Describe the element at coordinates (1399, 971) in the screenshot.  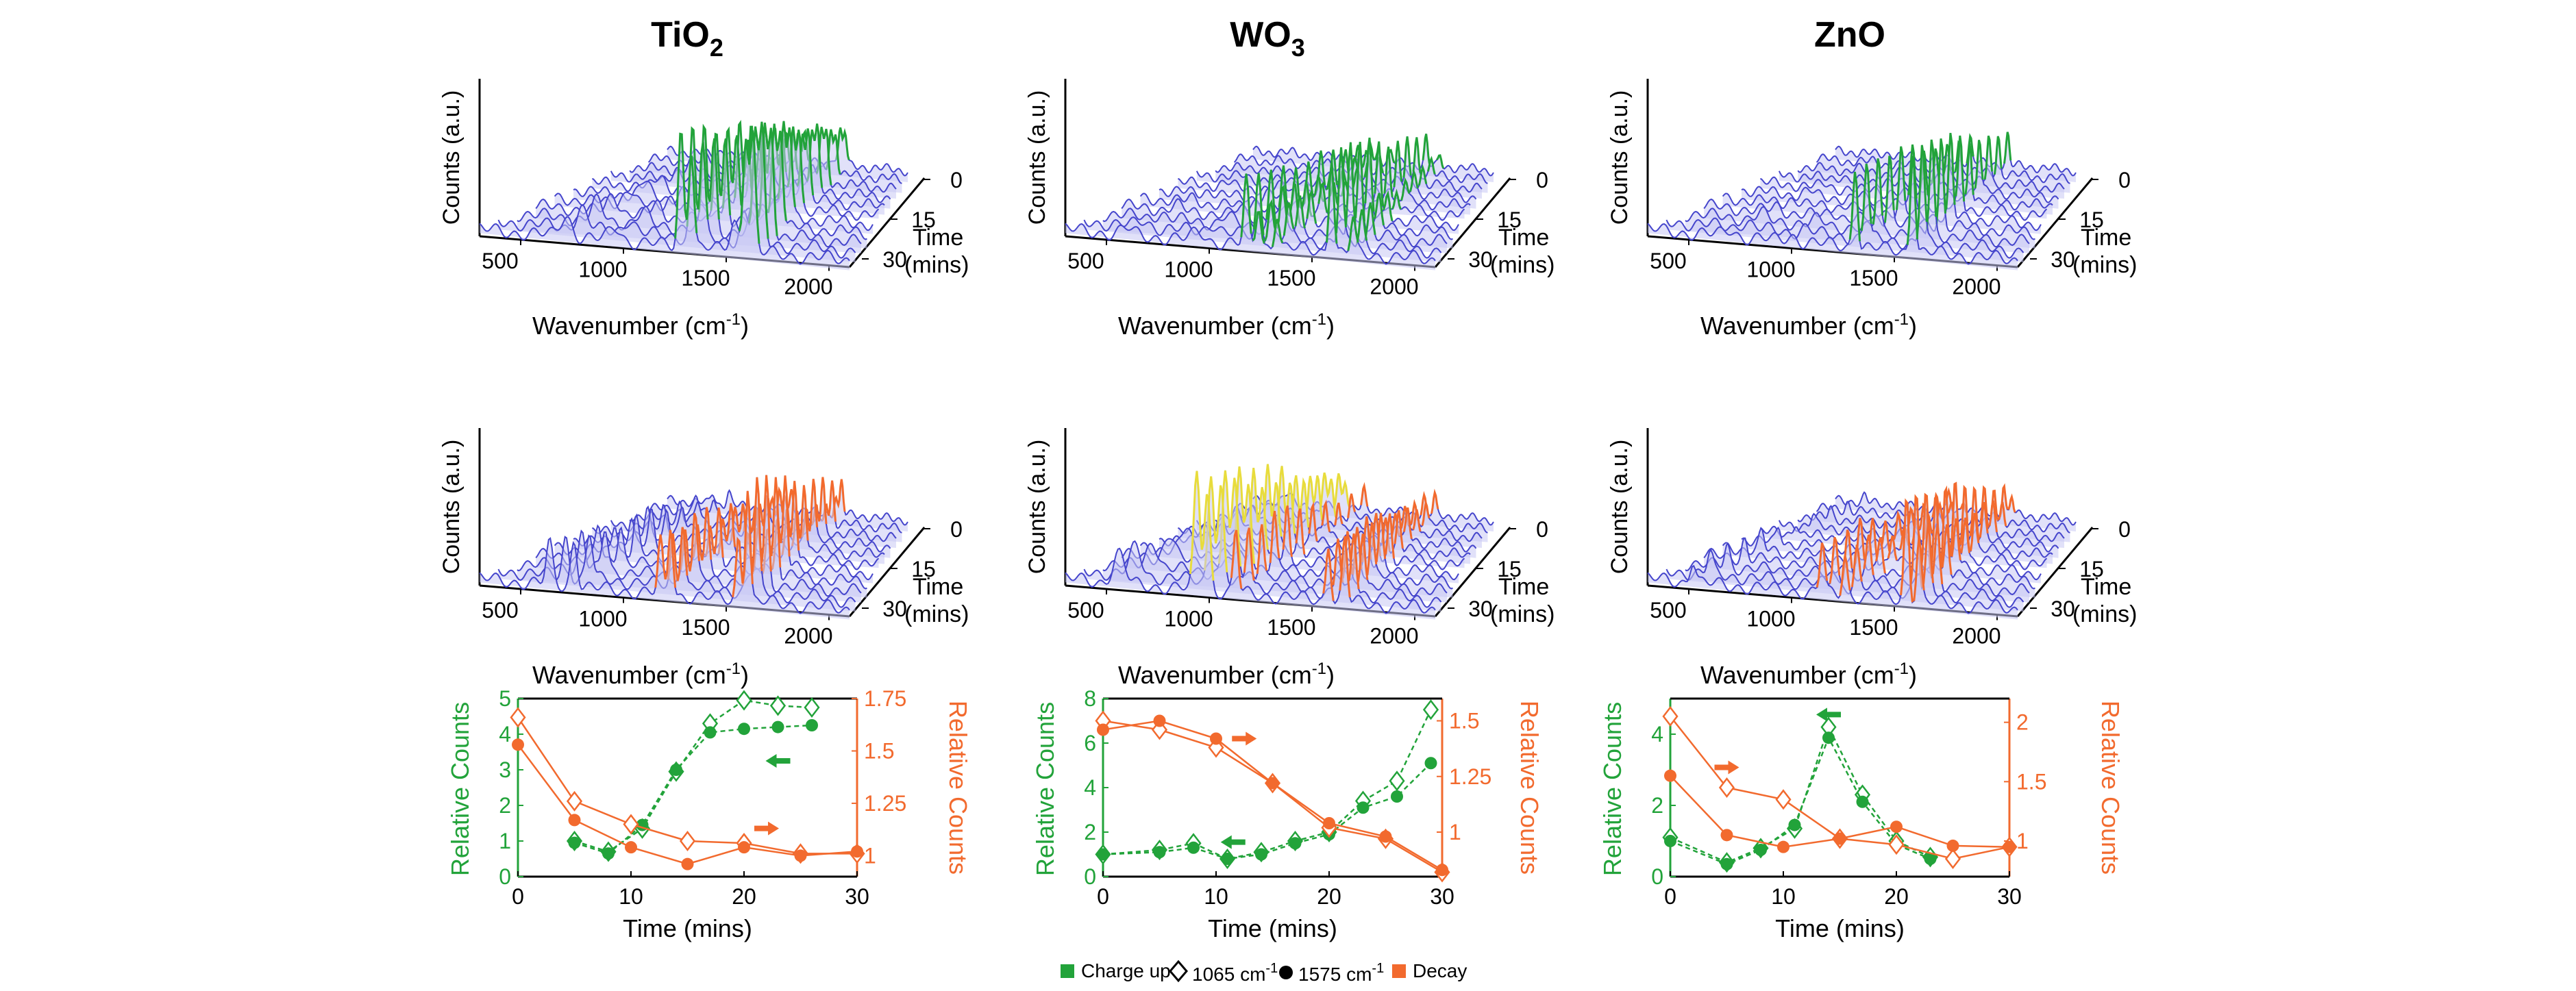
I see `legend-decay-swatch` at that location.